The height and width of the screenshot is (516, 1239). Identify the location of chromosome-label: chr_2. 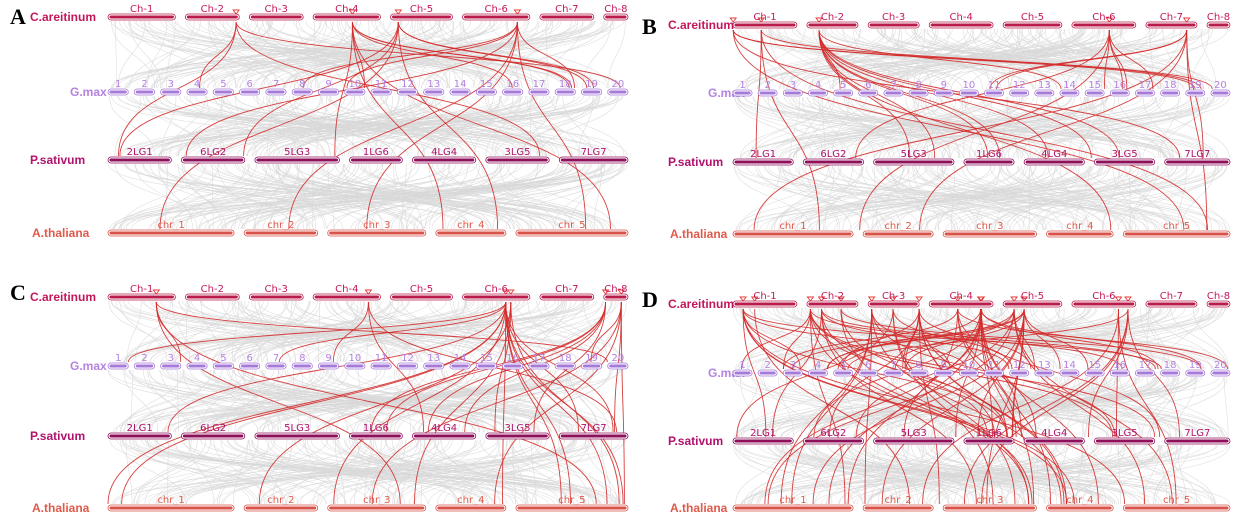
(897, 226).